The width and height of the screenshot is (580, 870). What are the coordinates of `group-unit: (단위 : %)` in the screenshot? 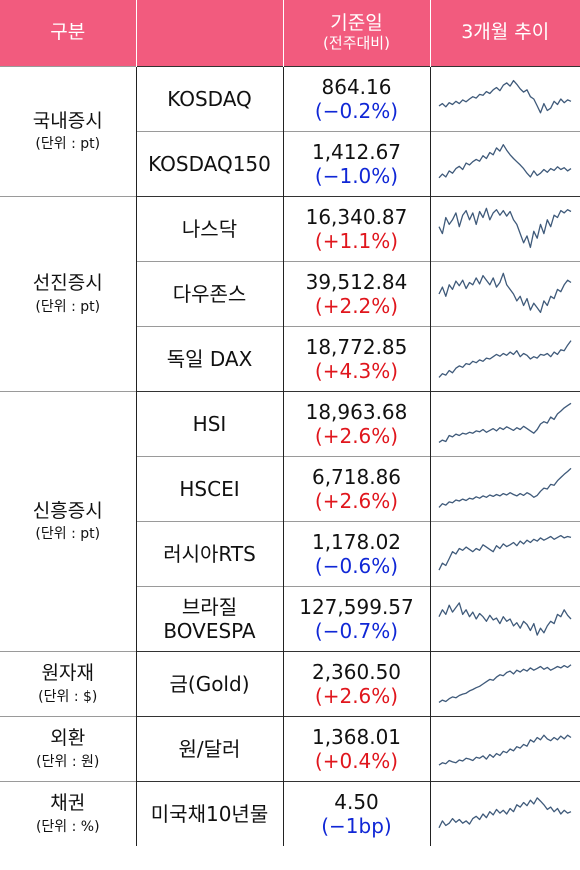 It's located at (67, 826).